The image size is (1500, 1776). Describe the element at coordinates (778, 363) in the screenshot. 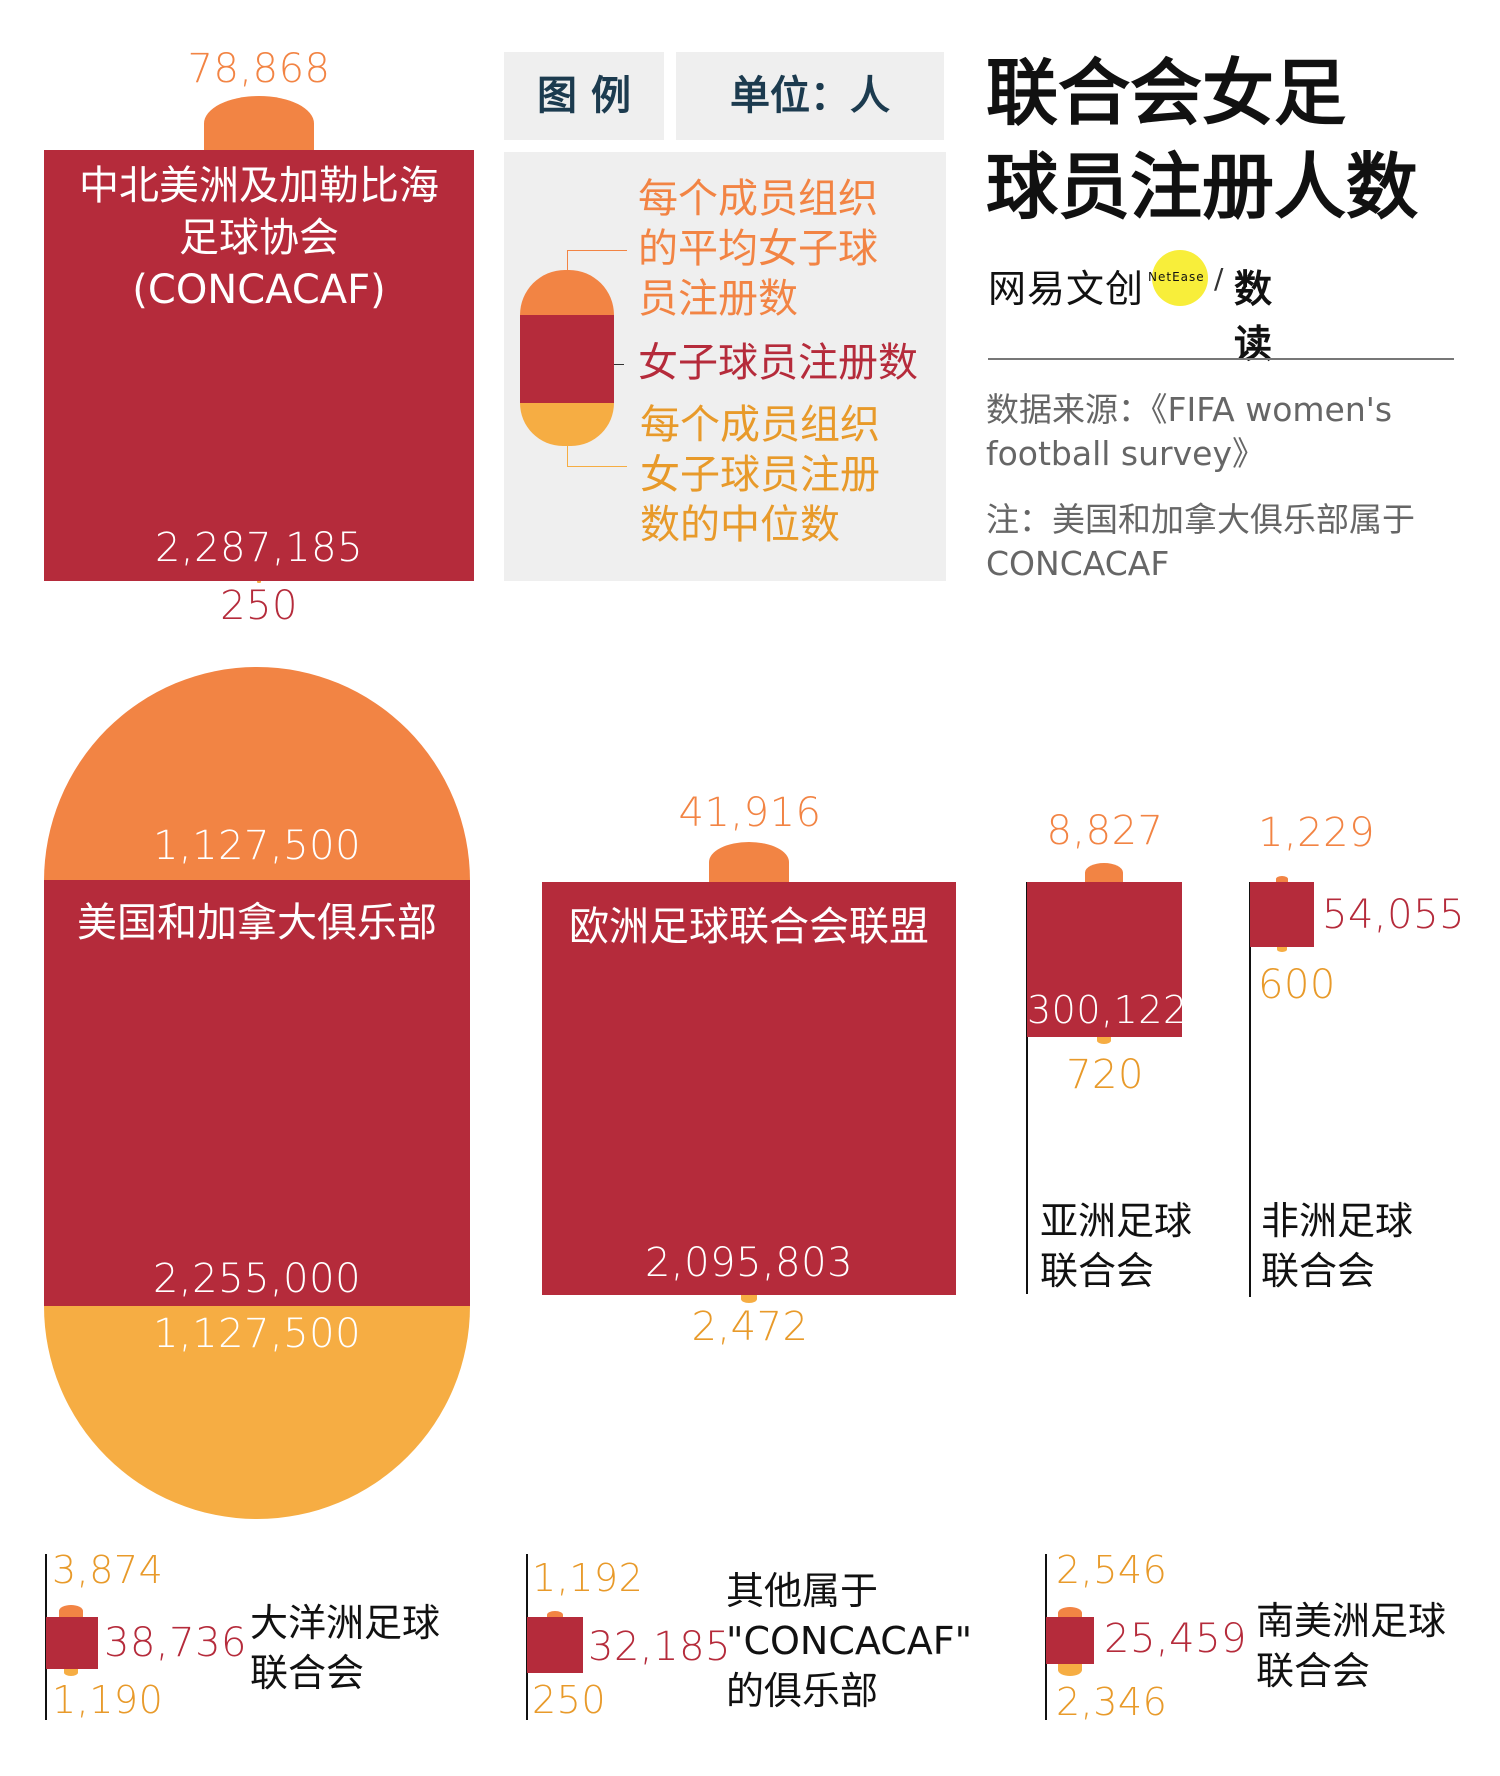

I see `legend-total-label: 女子球员注册数` at that location.